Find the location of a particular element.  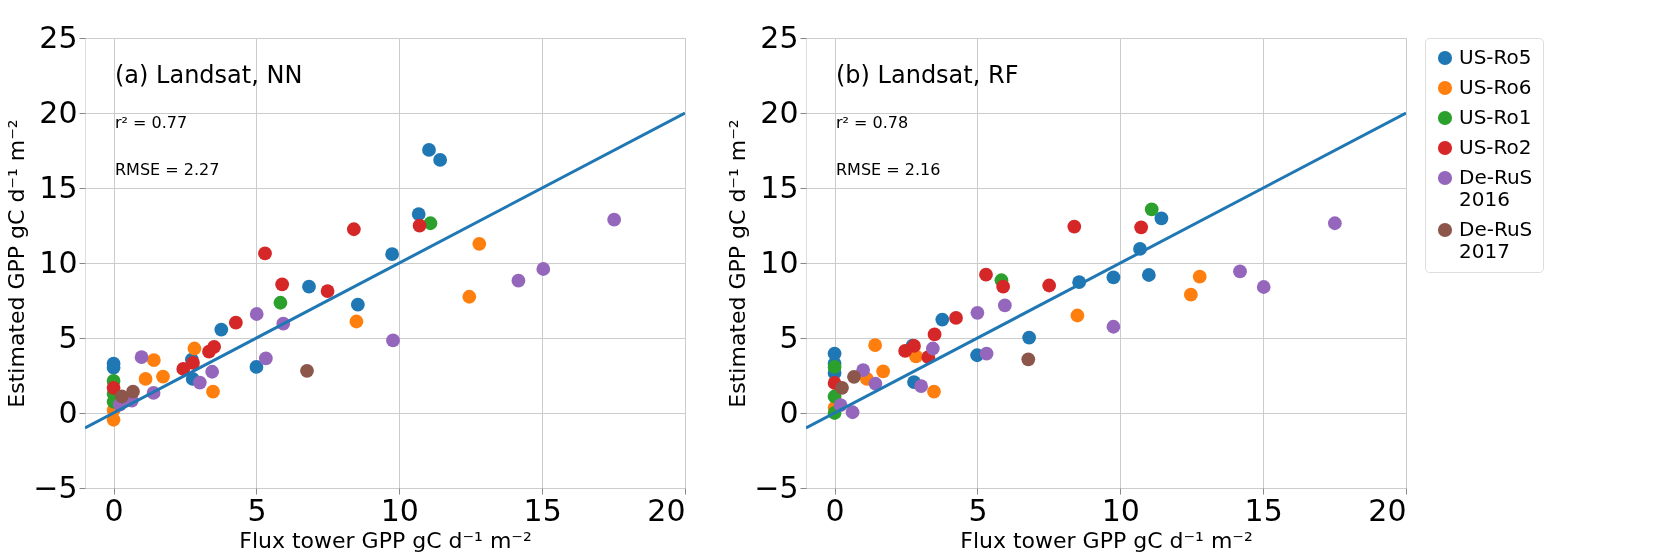

legend-label: US-Ro5 is located at coordinates (1495, 57).